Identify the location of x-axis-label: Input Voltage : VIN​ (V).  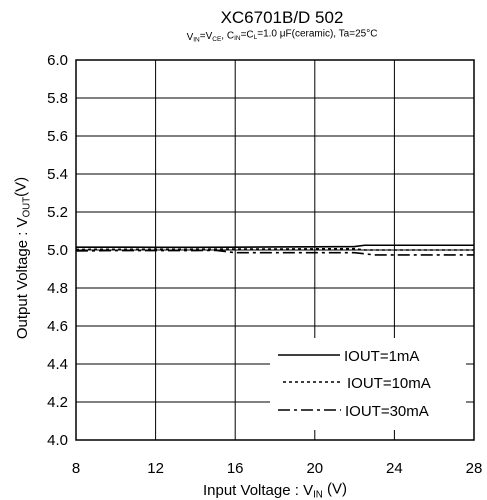
(275, 490).